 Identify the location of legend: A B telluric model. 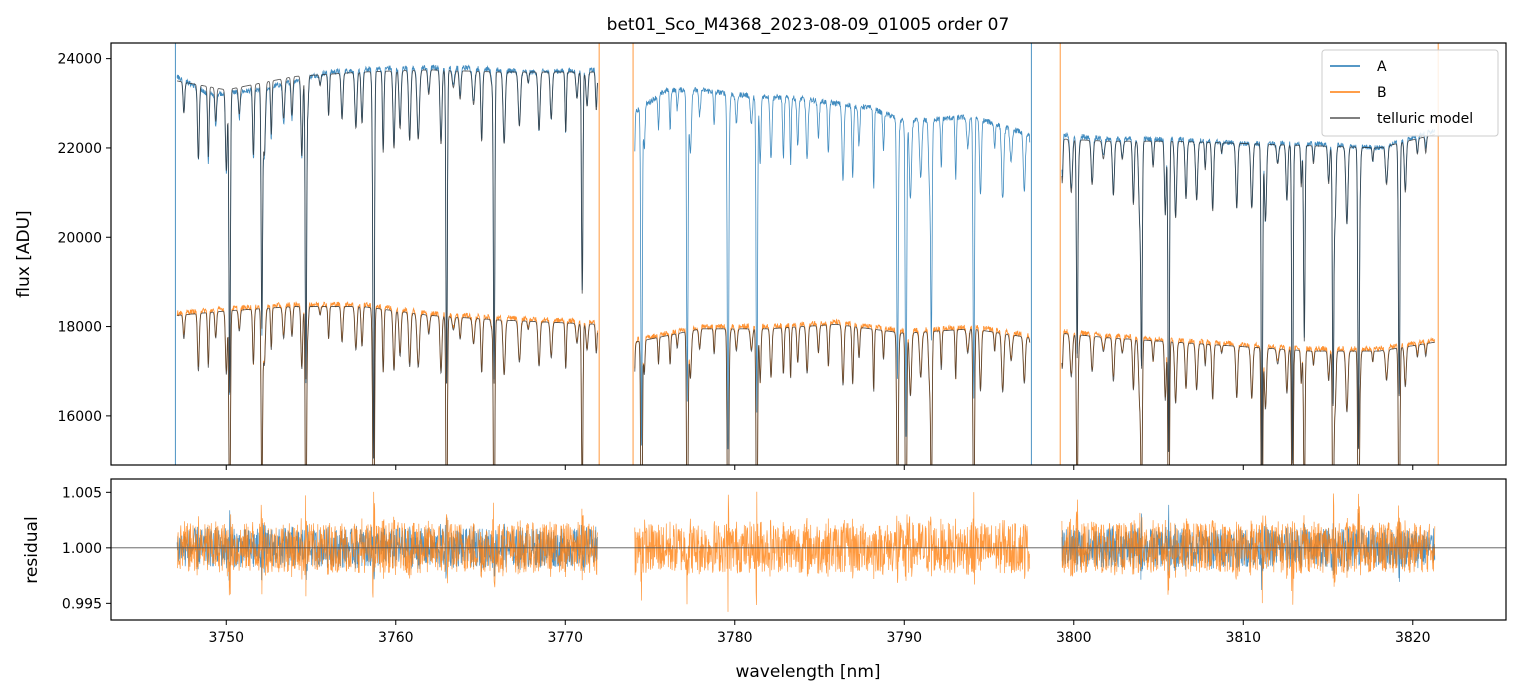
(1410, 93).